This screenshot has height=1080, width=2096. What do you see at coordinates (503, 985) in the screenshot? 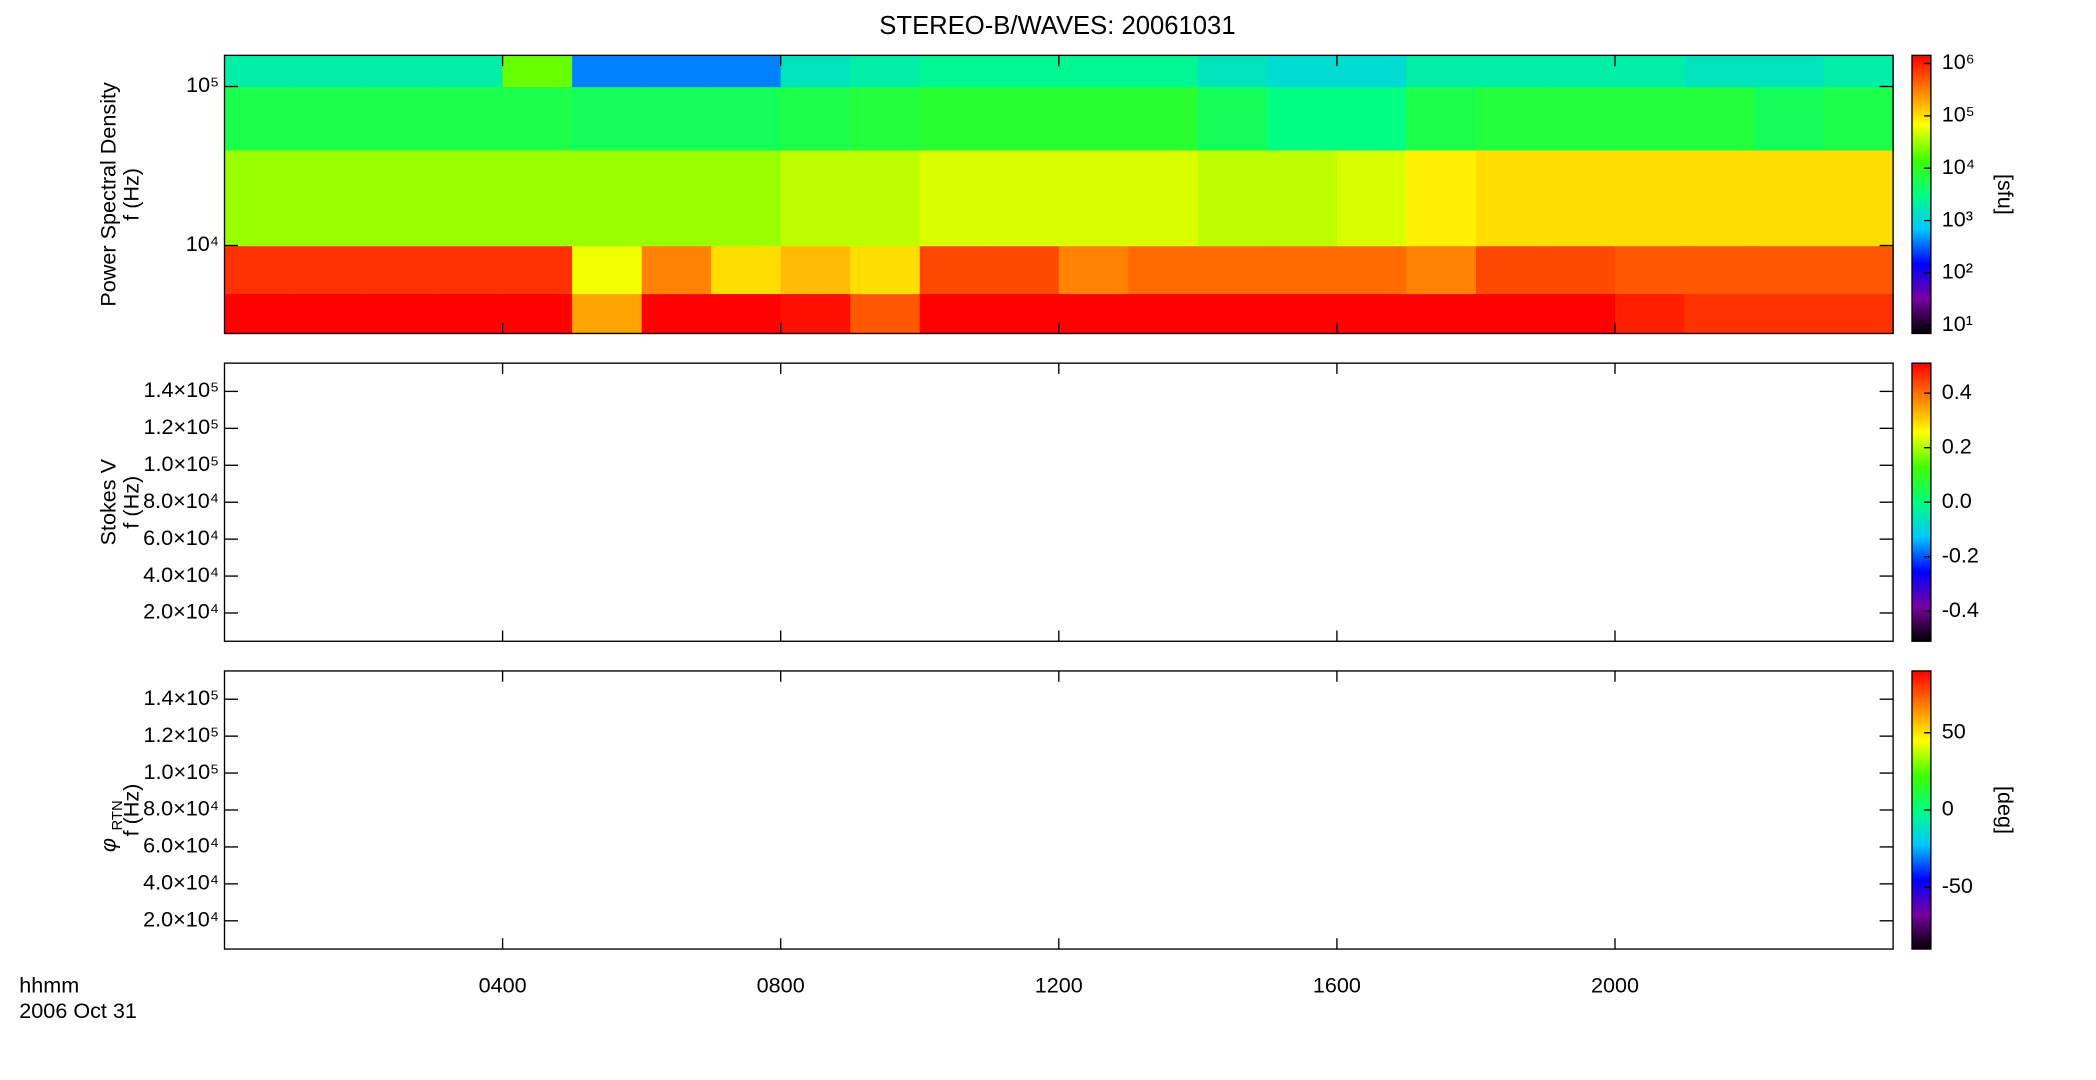
I see `x-tick-label: 0400` at bounding box center [503, 985].